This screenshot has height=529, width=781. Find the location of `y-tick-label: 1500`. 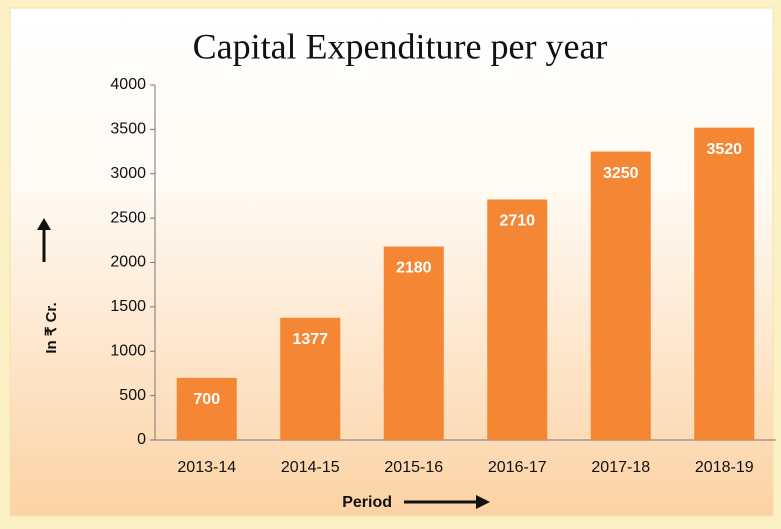

y-tick-label: 1500 is located at coordinates (128, 306).